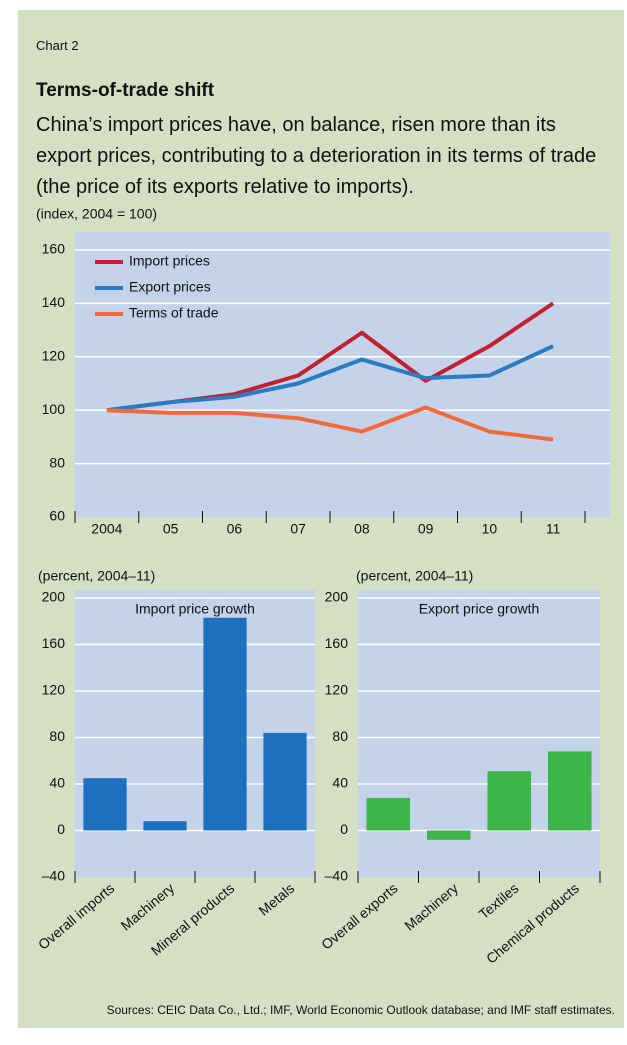  Describe the element at coordinates (298, 529) in the screenshot. I see `x-tick-label: 07` at that location.